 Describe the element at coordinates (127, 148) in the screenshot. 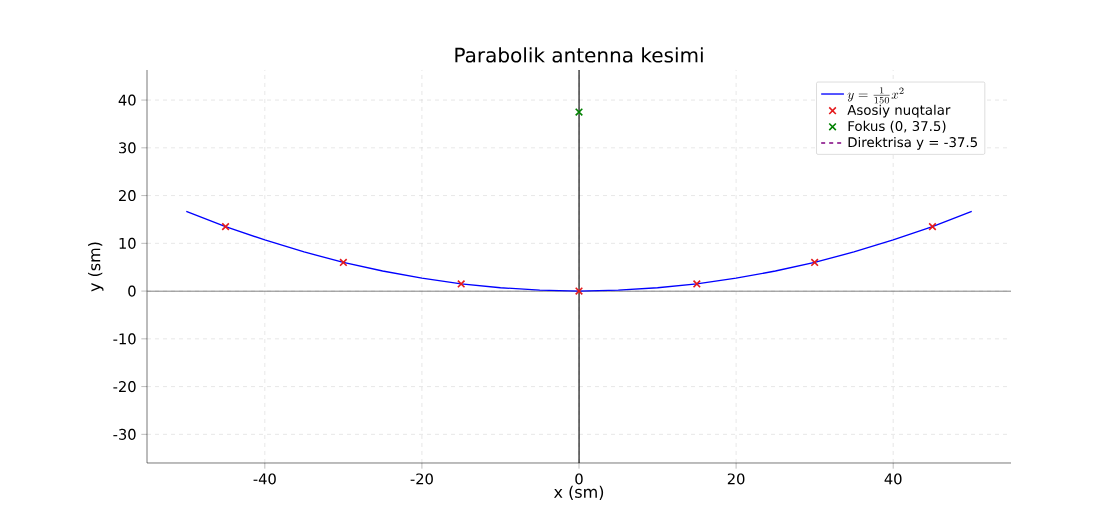

I see `y-tick-label: 30` at that location.